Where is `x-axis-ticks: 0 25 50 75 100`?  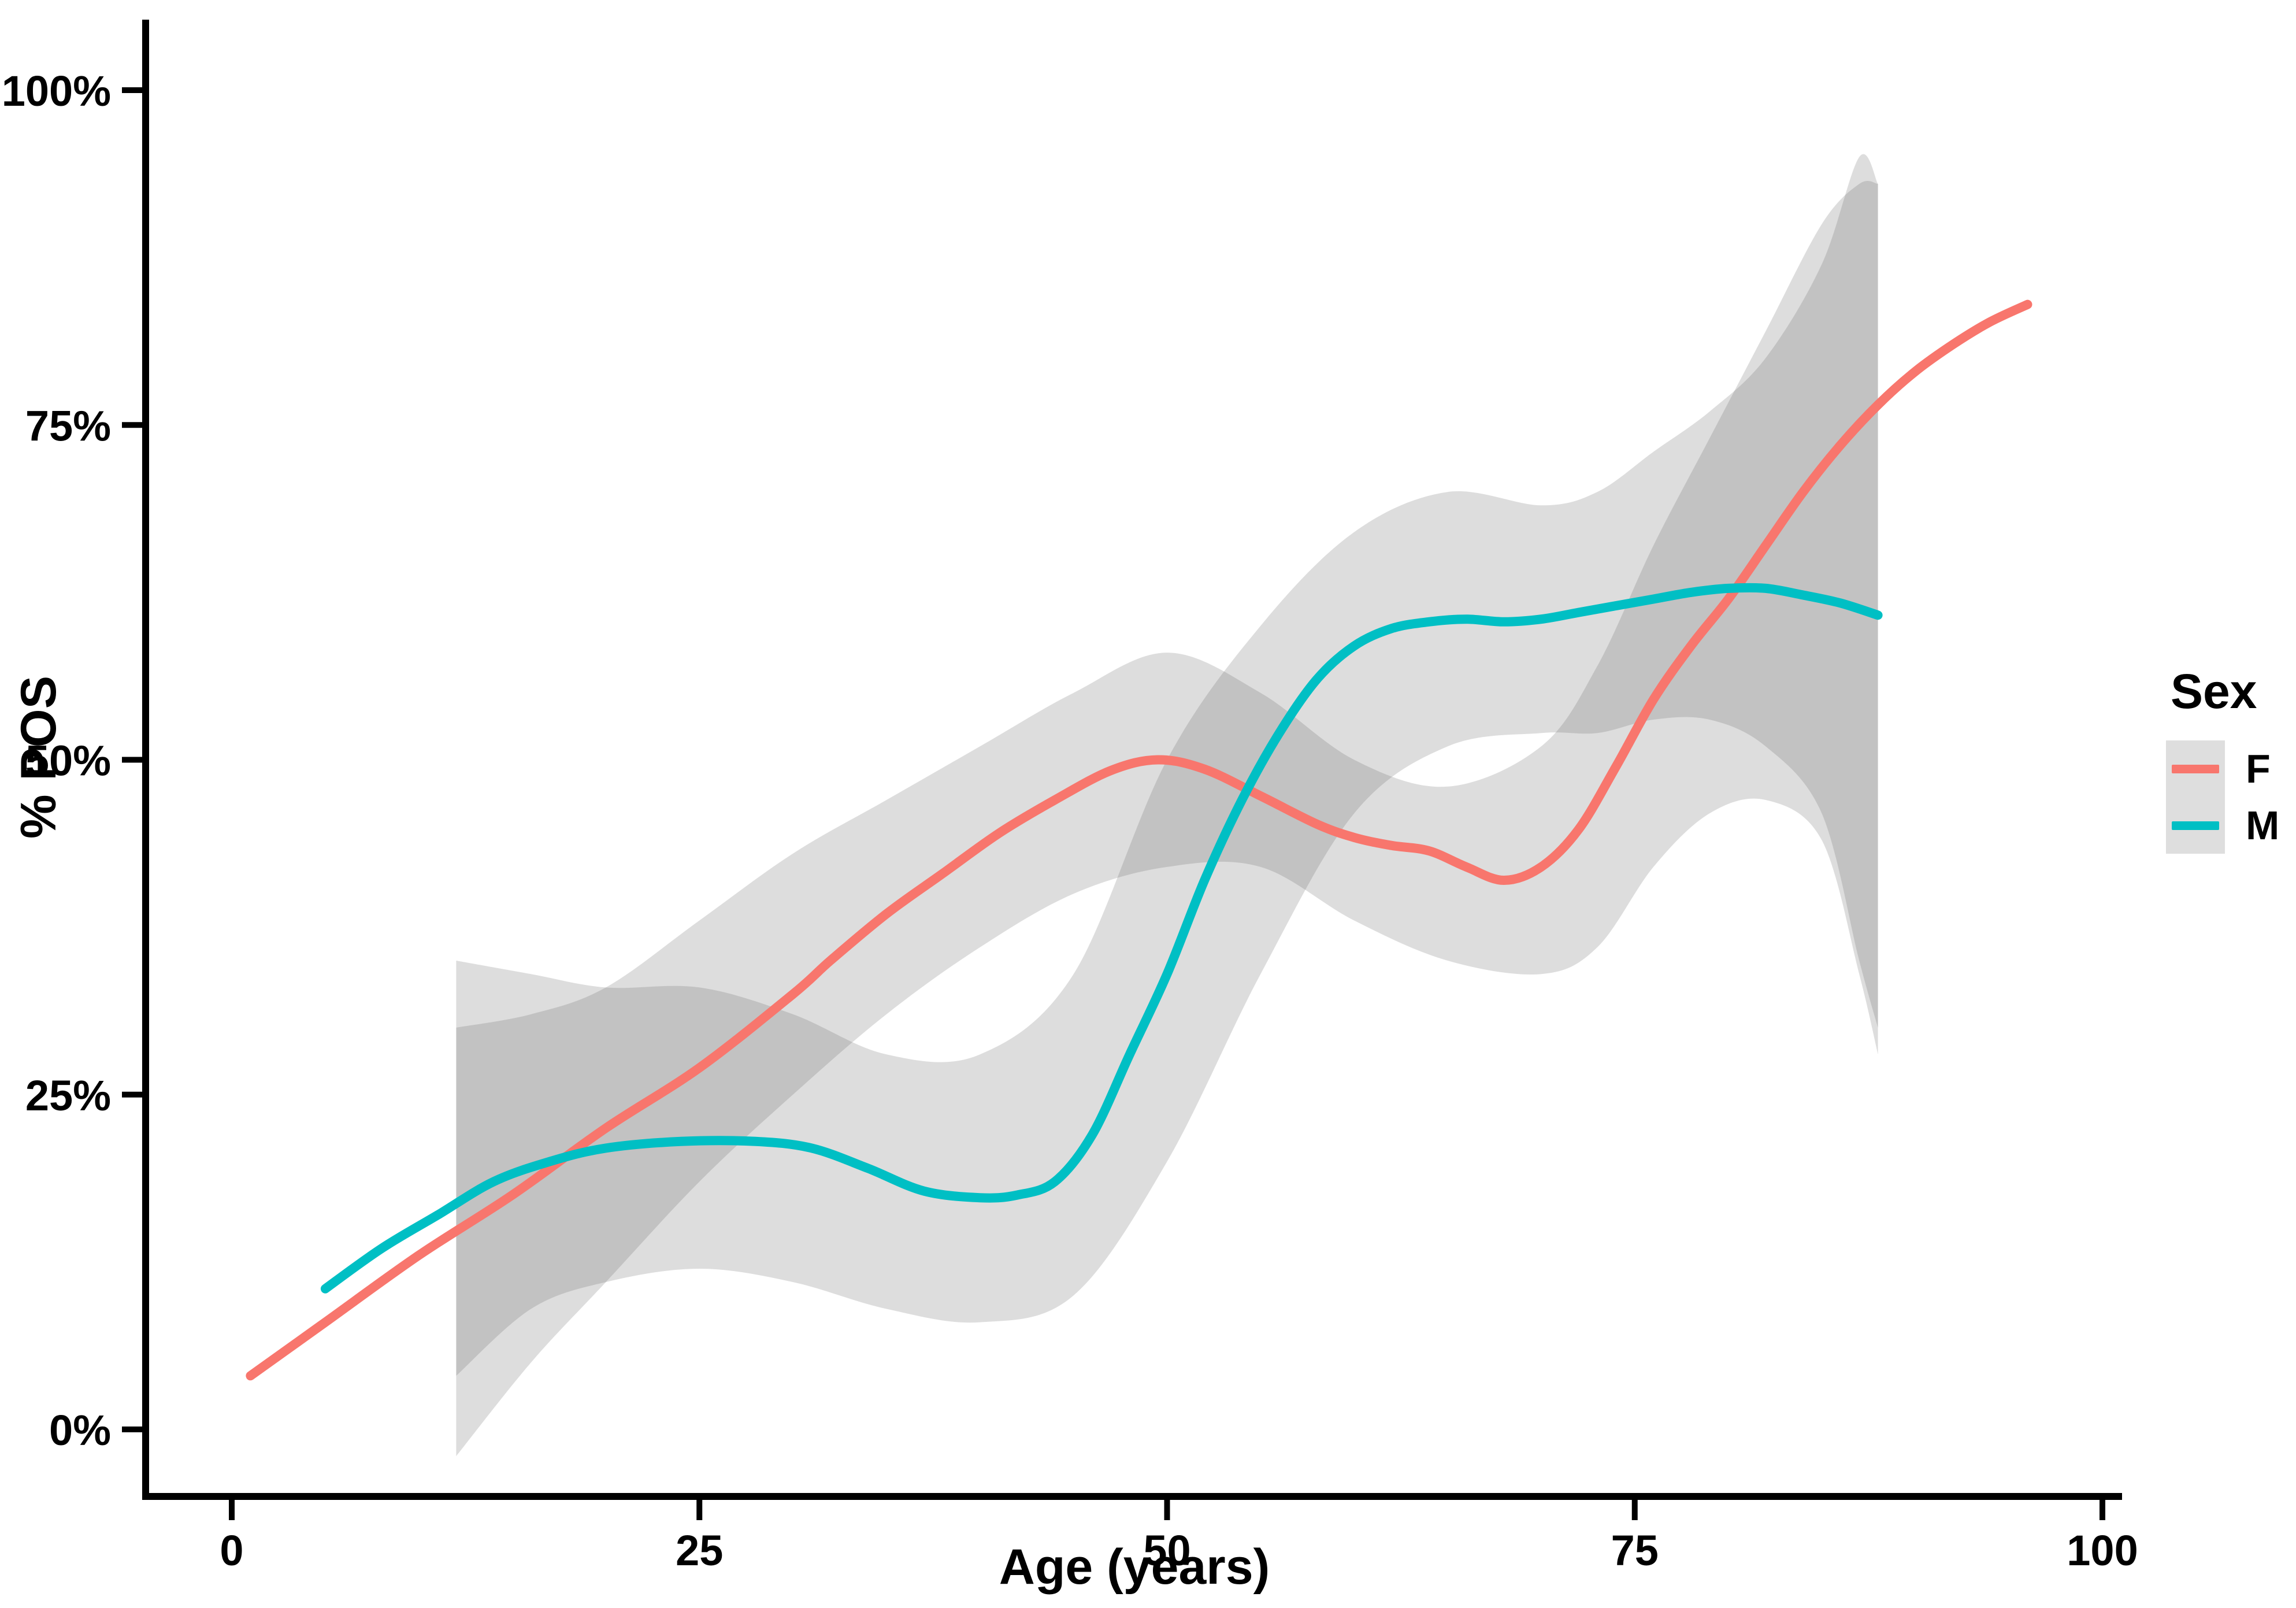
x-axis-ticks: 0 25 50 75 100 is located at coordinates (1179, 1535).